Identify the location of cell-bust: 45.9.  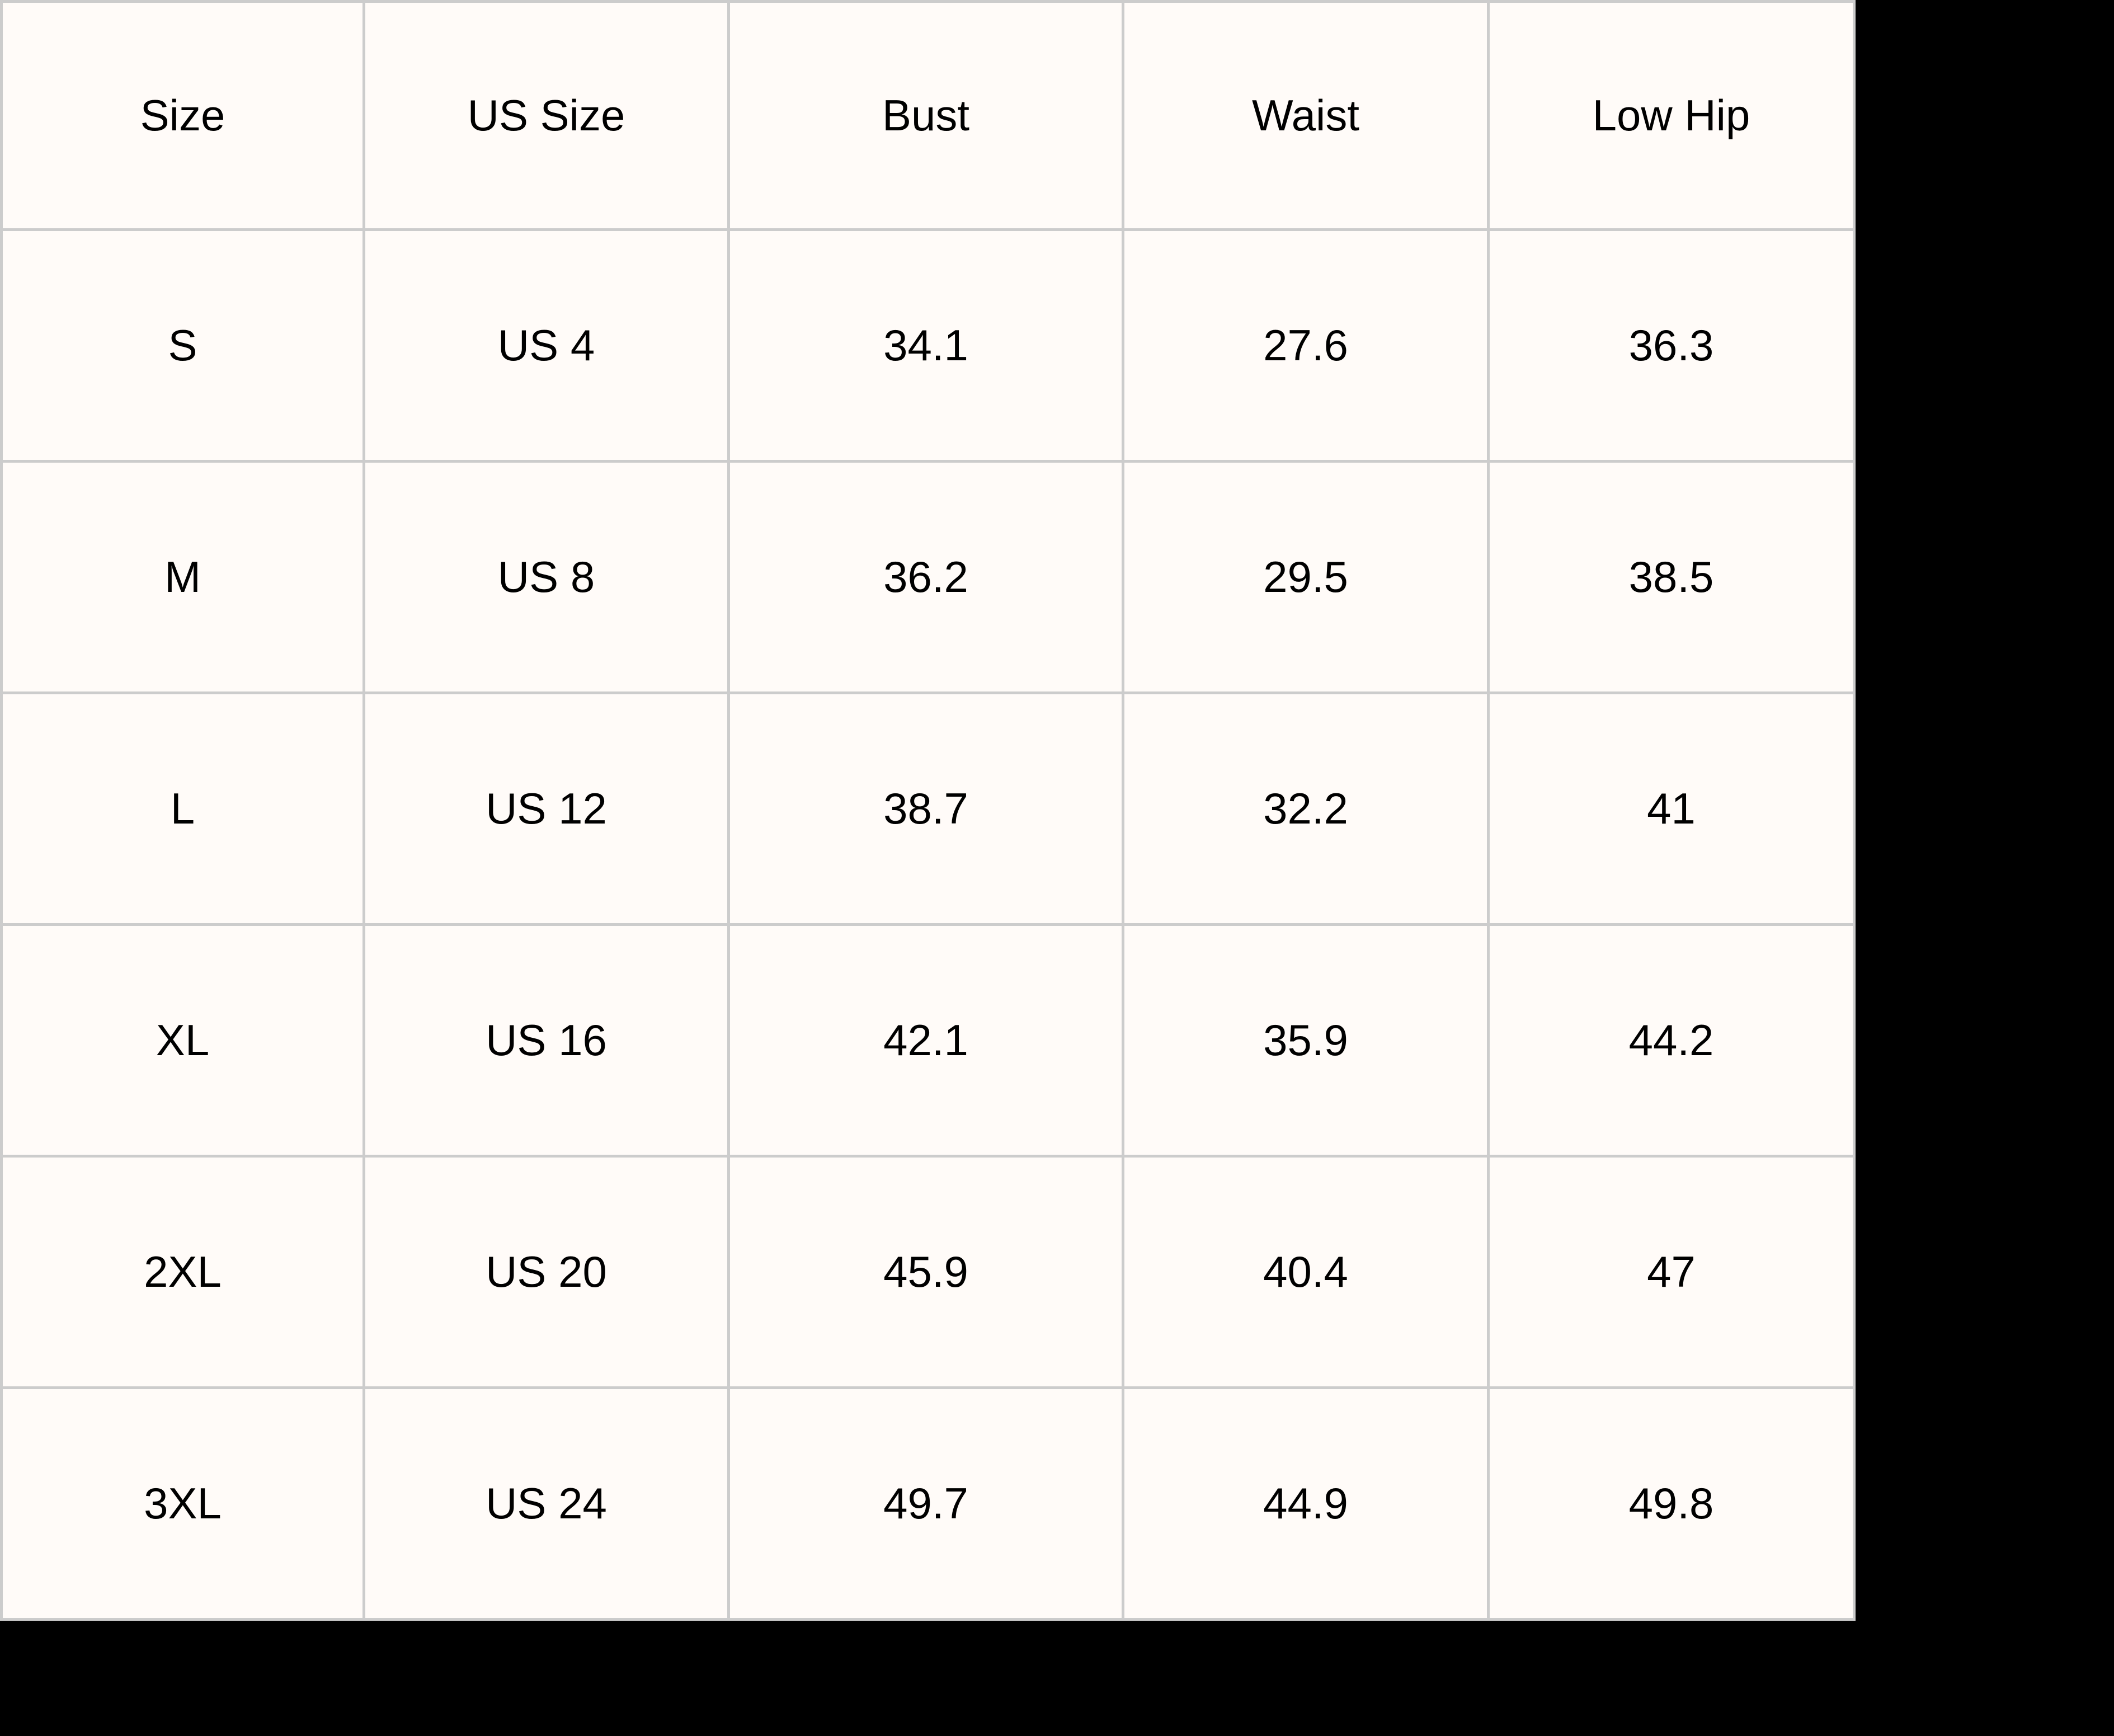
(925, 1272).